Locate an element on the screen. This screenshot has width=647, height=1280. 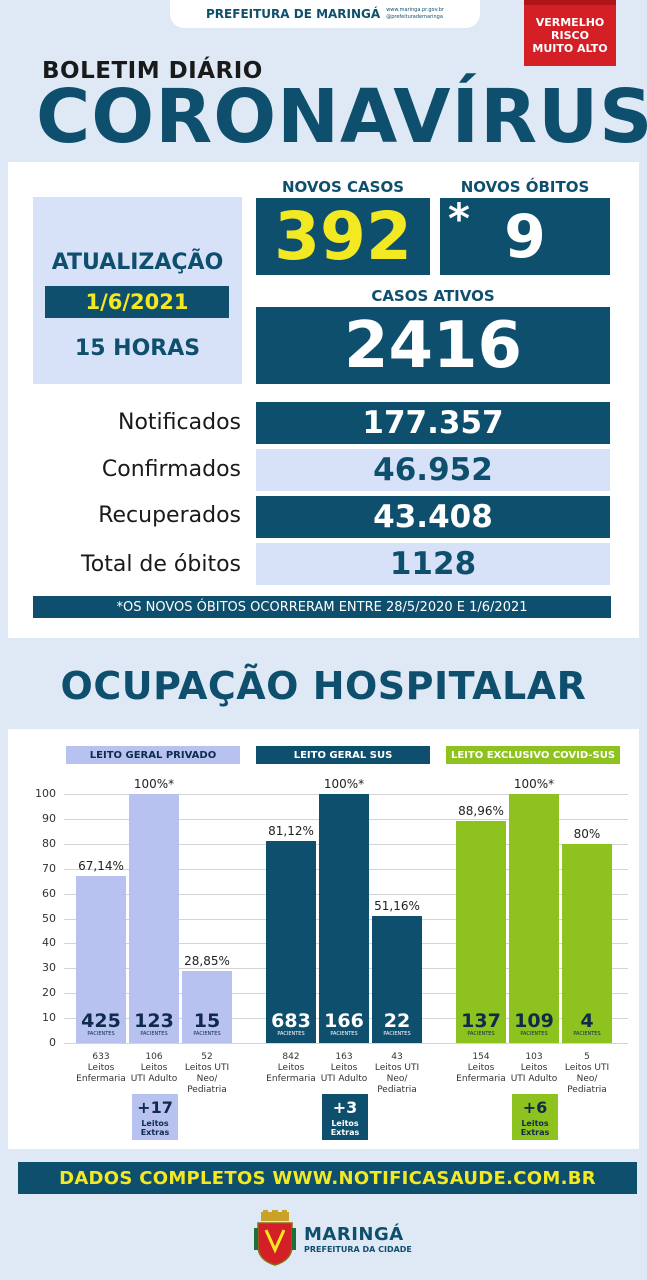
stat-label-confirmados: Confirmados is located at coordinates (171, 469).